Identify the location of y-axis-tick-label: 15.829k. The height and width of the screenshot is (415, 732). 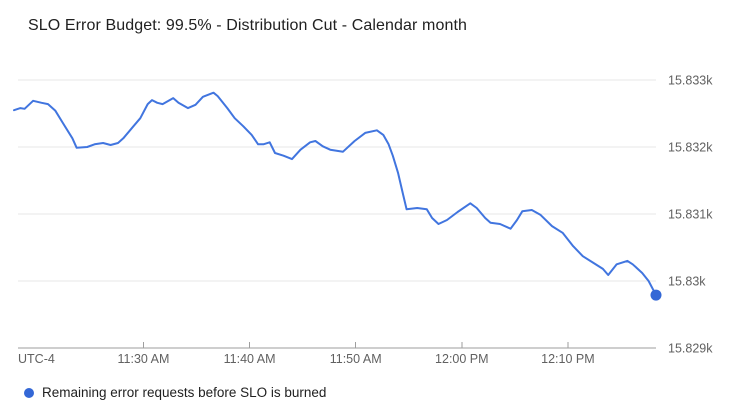
(690, 349).